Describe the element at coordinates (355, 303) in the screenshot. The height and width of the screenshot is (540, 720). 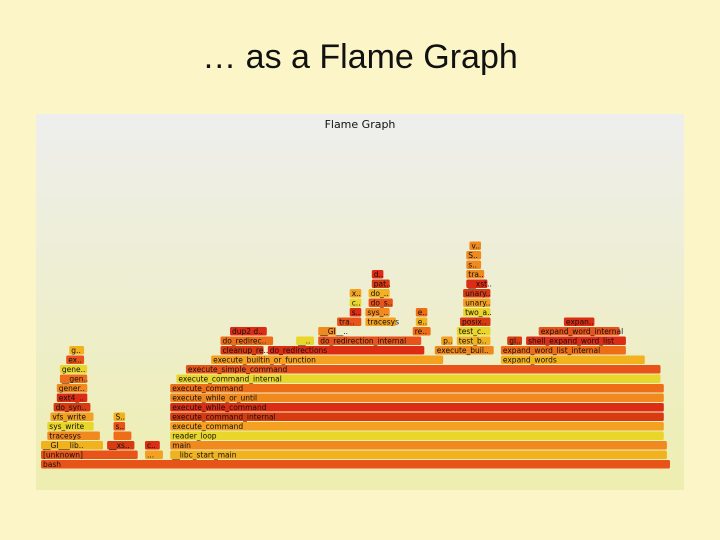
I see `flame-frame: c..` at that location.